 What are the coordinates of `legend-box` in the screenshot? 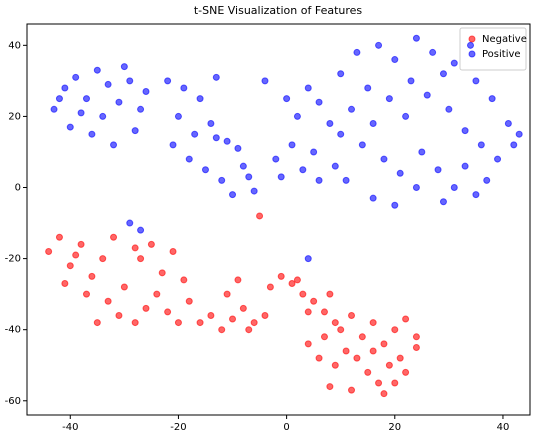 It's located at (493, 49).